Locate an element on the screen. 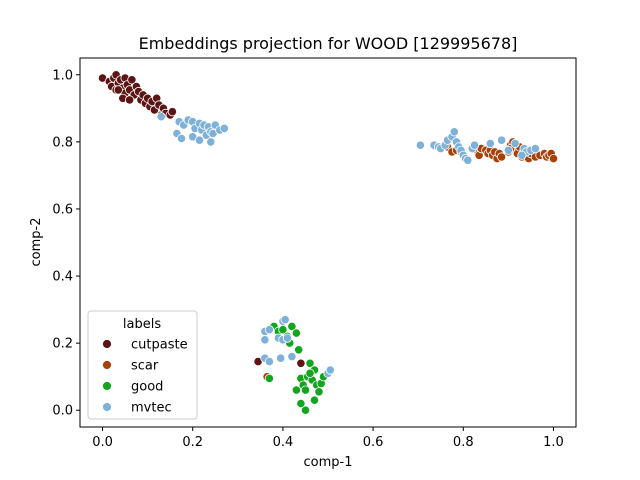 Image resolution: width=640 pixels, height=480 pixels. x-tick-label: 1.0 is located at coordinates (553, 442).